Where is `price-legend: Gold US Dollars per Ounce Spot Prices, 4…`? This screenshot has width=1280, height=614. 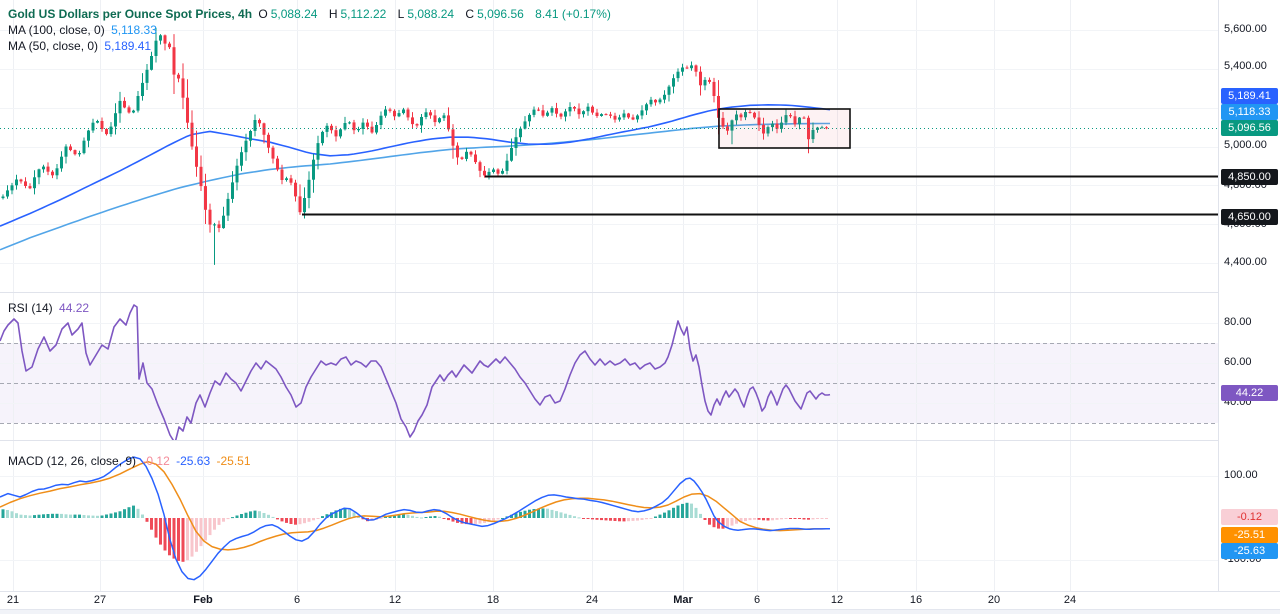
price-legend: Gold US Dollars per Ounce Spot Prices, 4… is located at coordinates (311, 30).